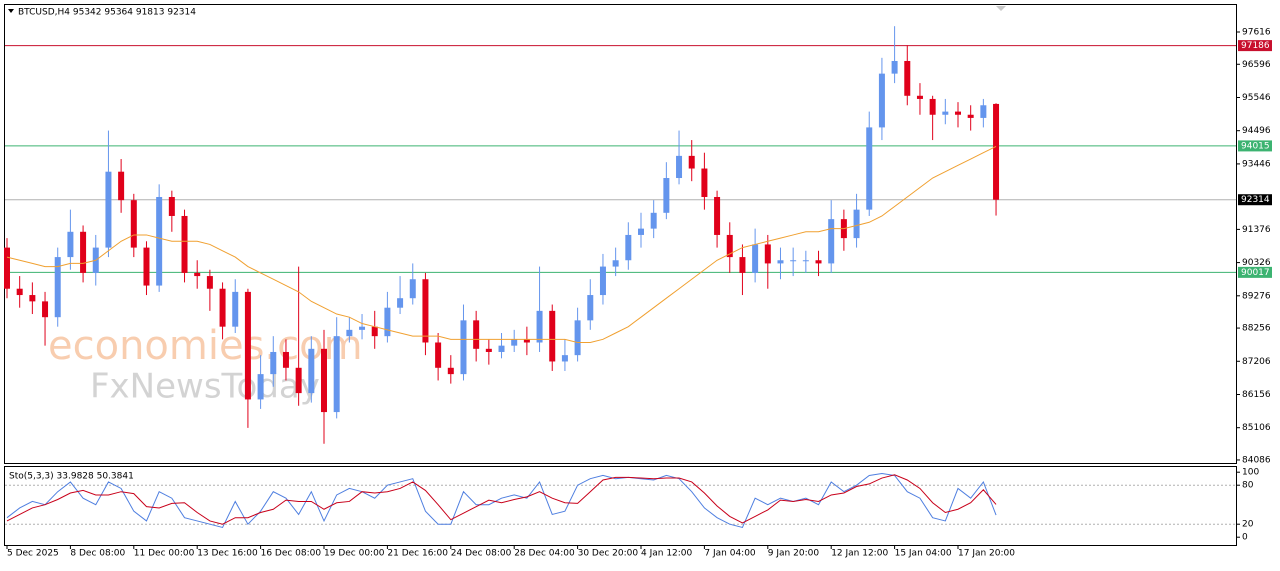  What do you see at coordinates (1256, 131) in the screenshot?
I see `y-tick-label: 94496` at bounding box center [1256, 131].